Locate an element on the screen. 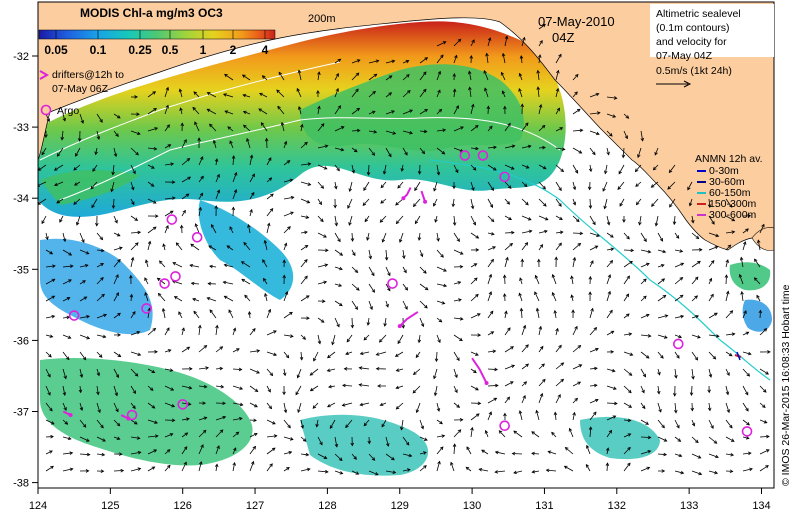 The width and height of the screenshot is (800, 520). x-tick-label: 127 is located at coordinates (255, 506).